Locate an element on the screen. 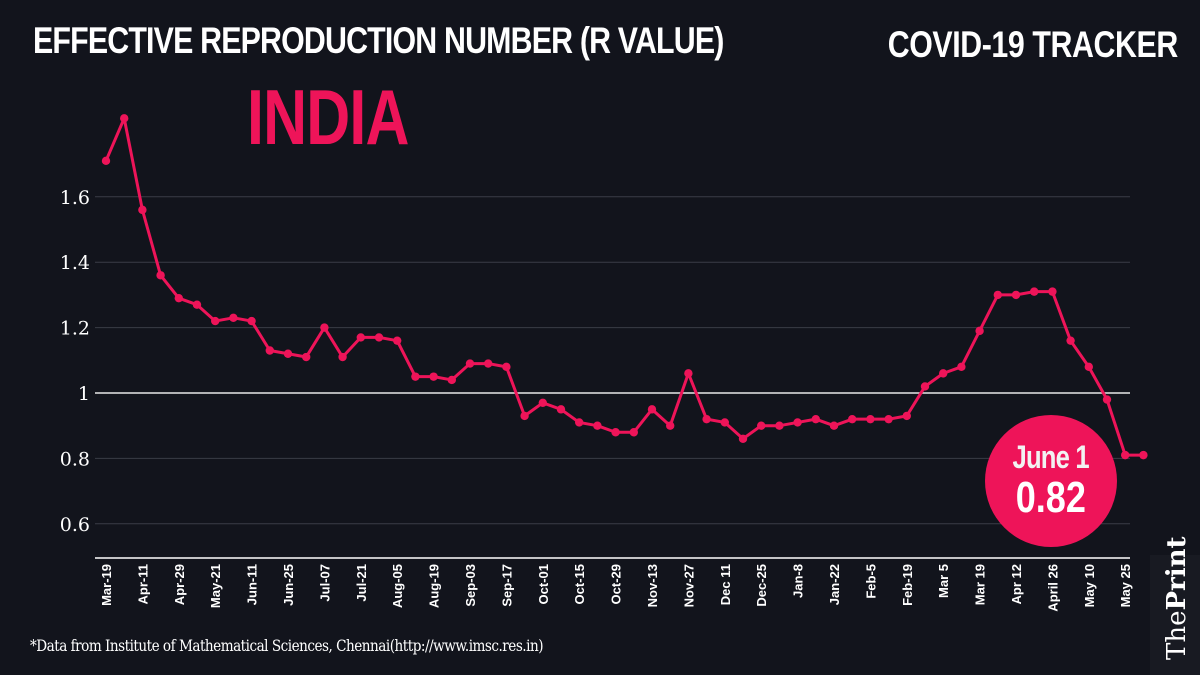 The height and width of the screenshot is (675, 1200). x-tick-label: Jul-07 is located at coordinates (324, 583).